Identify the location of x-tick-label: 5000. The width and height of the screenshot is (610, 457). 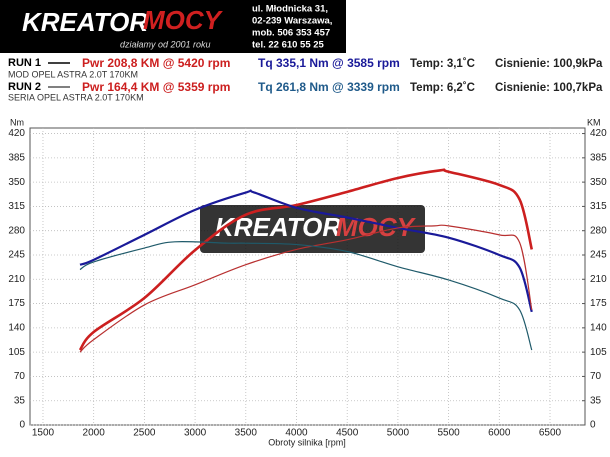
(398, 433).